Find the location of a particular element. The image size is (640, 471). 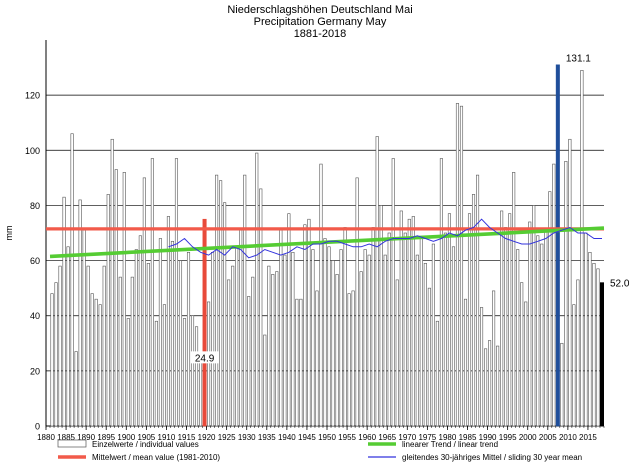

bar-latest is located at coordinates (601, 354).